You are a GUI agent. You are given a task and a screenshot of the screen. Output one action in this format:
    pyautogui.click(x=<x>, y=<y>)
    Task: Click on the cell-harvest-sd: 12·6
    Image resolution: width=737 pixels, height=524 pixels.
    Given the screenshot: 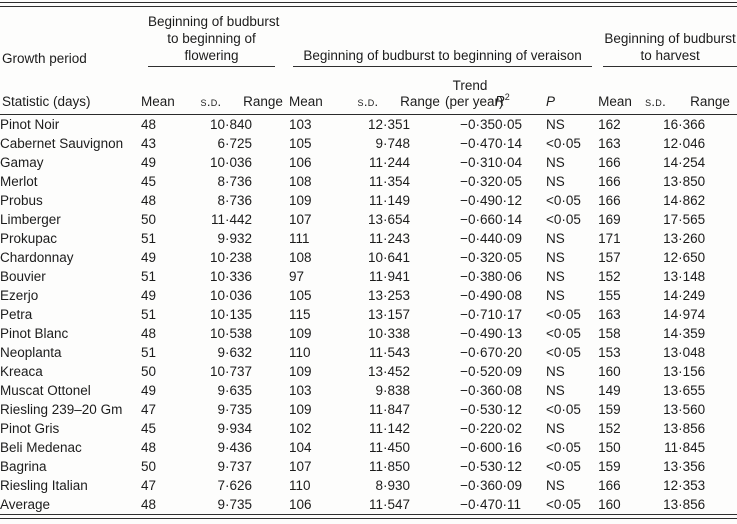 What is the action you would take?
    pyautogui.click(x=677, y=257)
    